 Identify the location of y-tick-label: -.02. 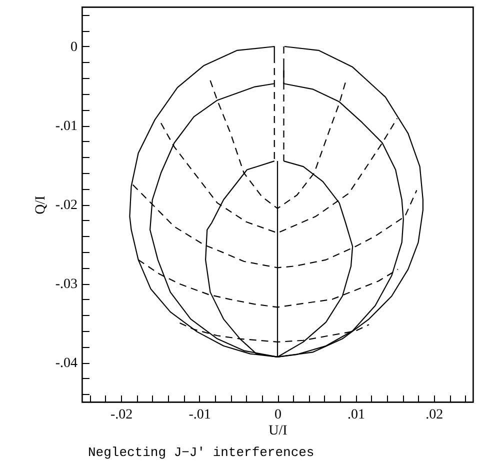
(66, 205).